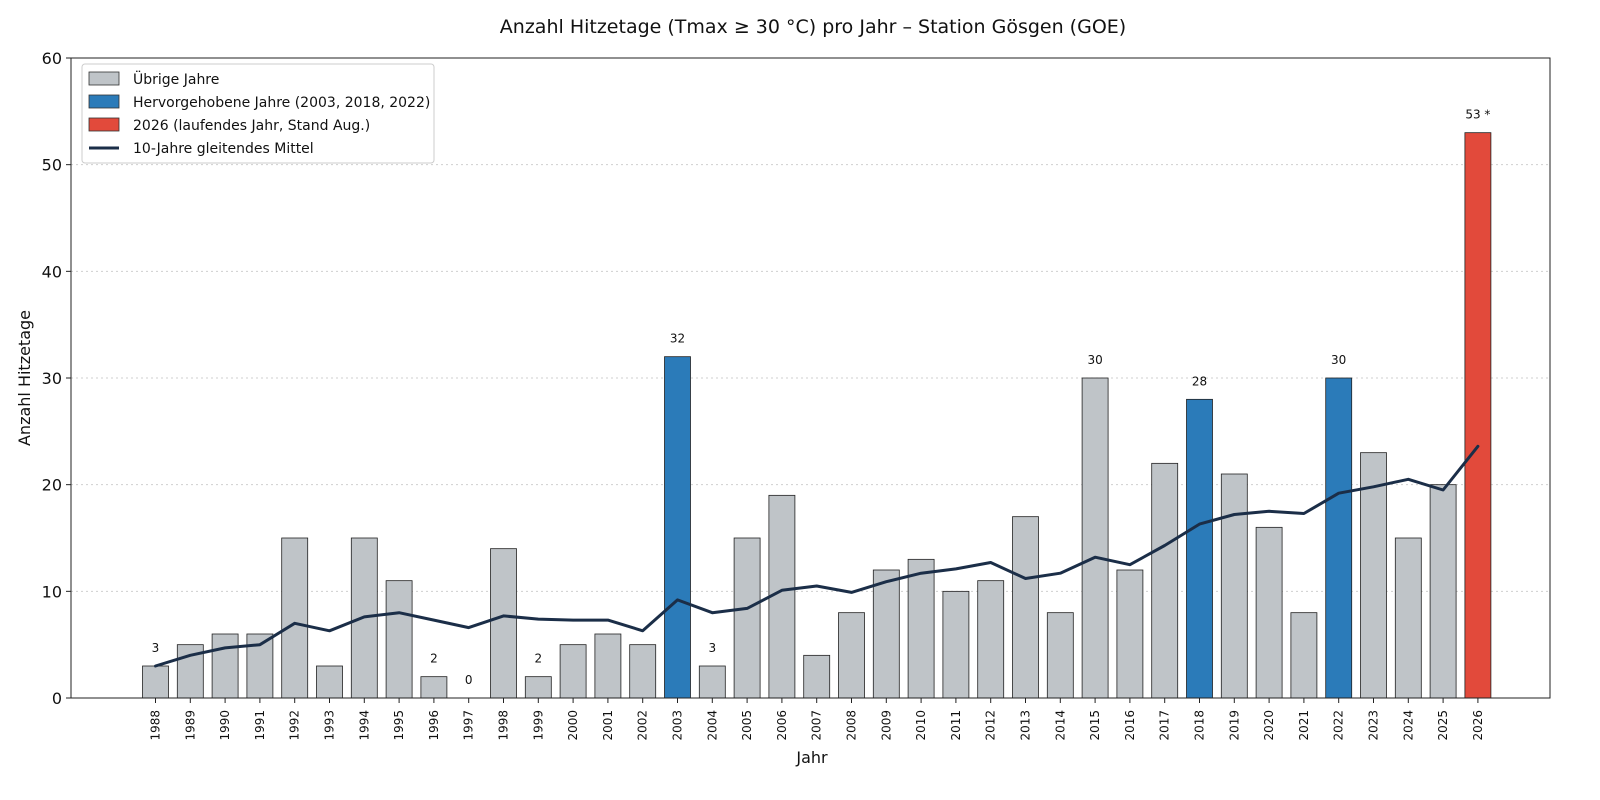 This screenshot has width=1600, height=800. I want to click on bar-2022, so click(1339, 538).